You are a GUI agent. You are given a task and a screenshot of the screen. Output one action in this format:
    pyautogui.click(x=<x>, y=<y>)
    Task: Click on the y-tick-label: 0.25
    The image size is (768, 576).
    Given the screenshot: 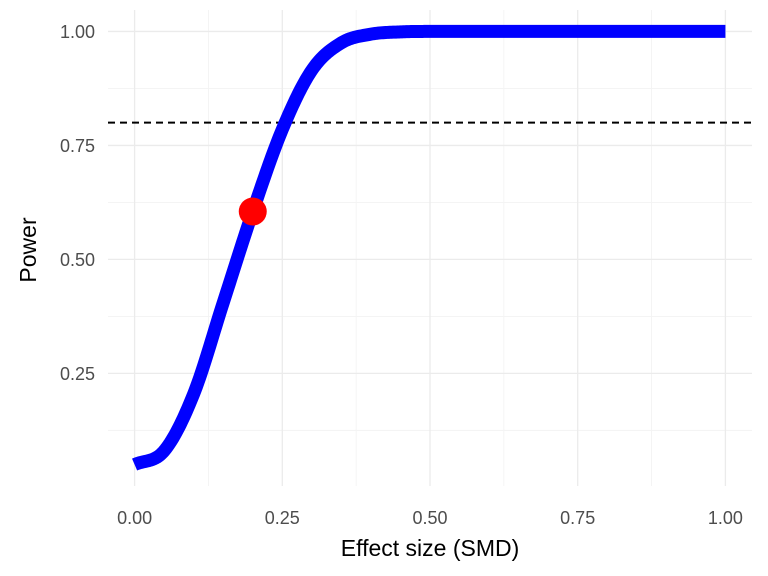 What is the action you would take?
    pyautogui.click(x=77, y=374)
    